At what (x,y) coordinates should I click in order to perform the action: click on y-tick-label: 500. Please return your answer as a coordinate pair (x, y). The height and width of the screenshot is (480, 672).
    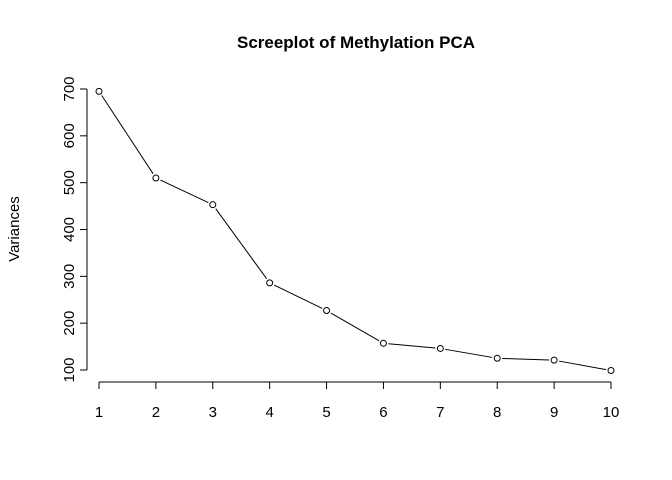
    Looking at the image, I should click on (69, 182).